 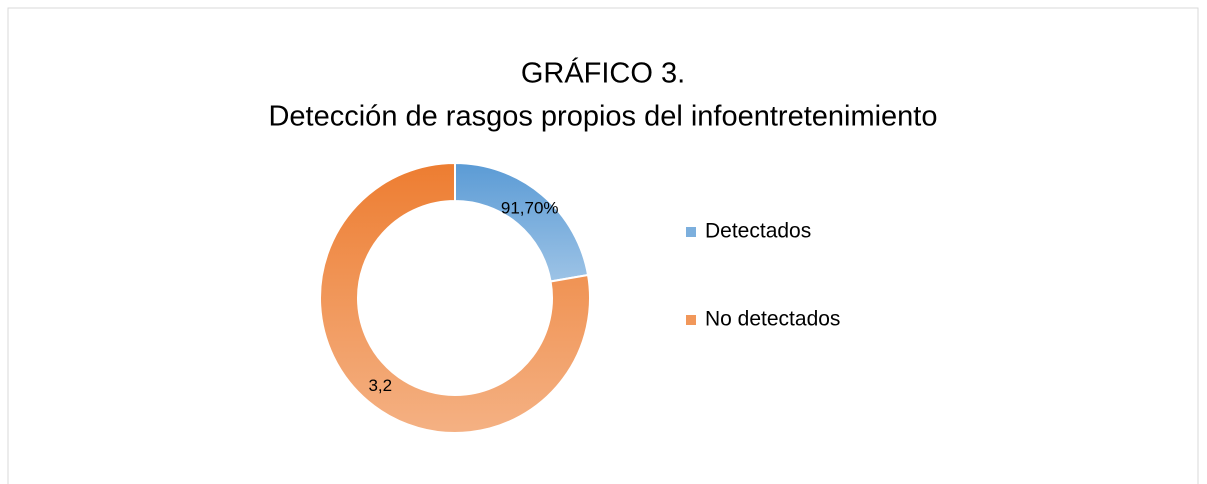 What do you see at coordinates (772, 319) in the screenshot?
I see `legend-label: No detectados` at bounding box center [772, 319].